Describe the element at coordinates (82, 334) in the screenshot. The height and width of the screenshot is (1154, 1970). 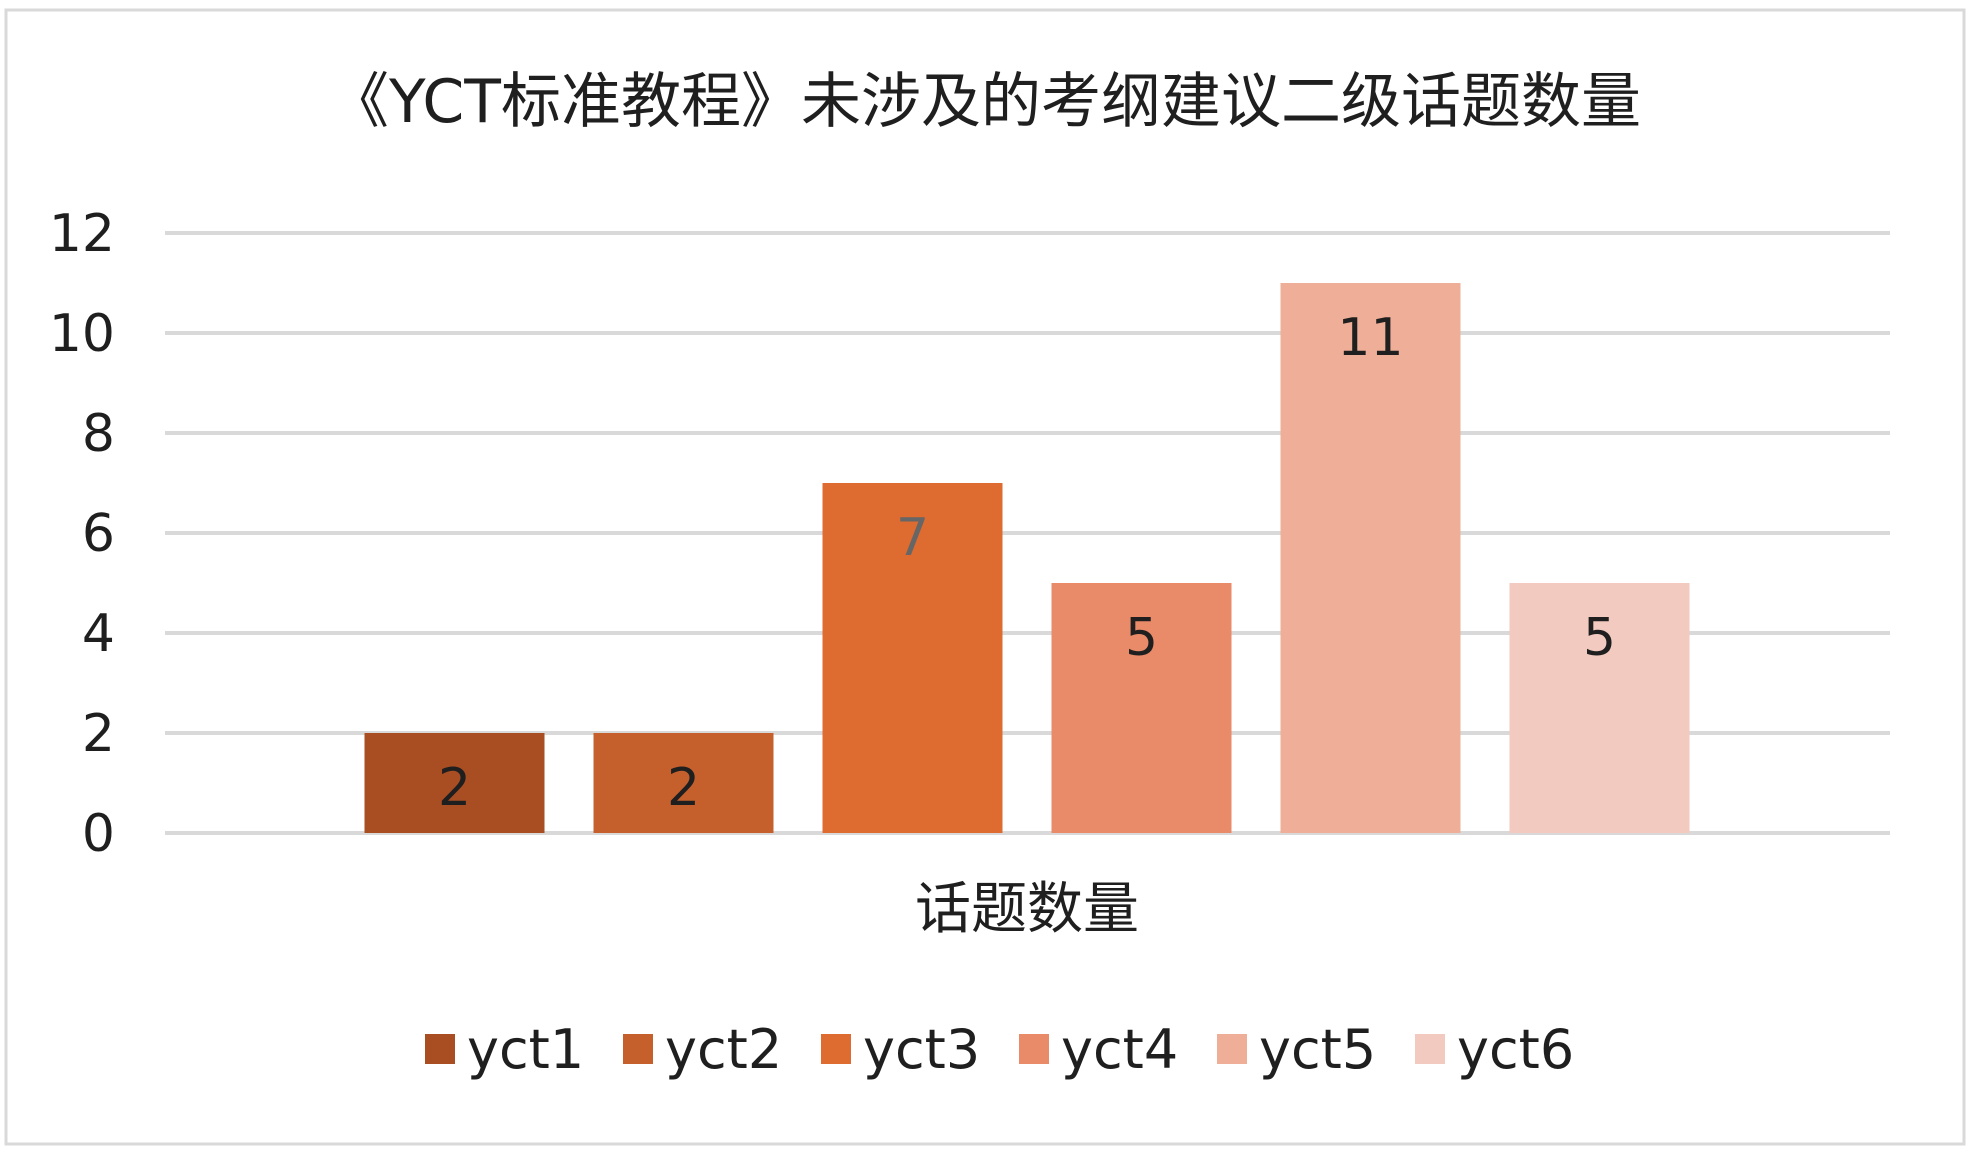
I see `y-tick-label: 10` at that location.